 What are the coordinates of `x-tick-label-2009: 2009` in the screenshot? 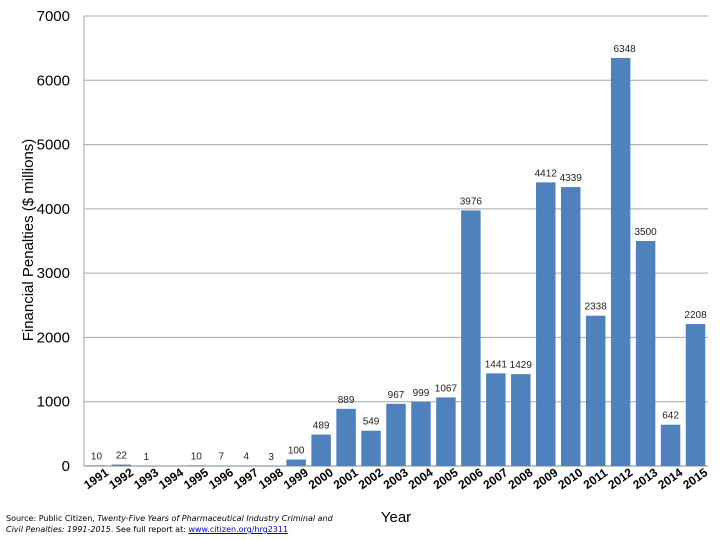 It's located at (546, 478).